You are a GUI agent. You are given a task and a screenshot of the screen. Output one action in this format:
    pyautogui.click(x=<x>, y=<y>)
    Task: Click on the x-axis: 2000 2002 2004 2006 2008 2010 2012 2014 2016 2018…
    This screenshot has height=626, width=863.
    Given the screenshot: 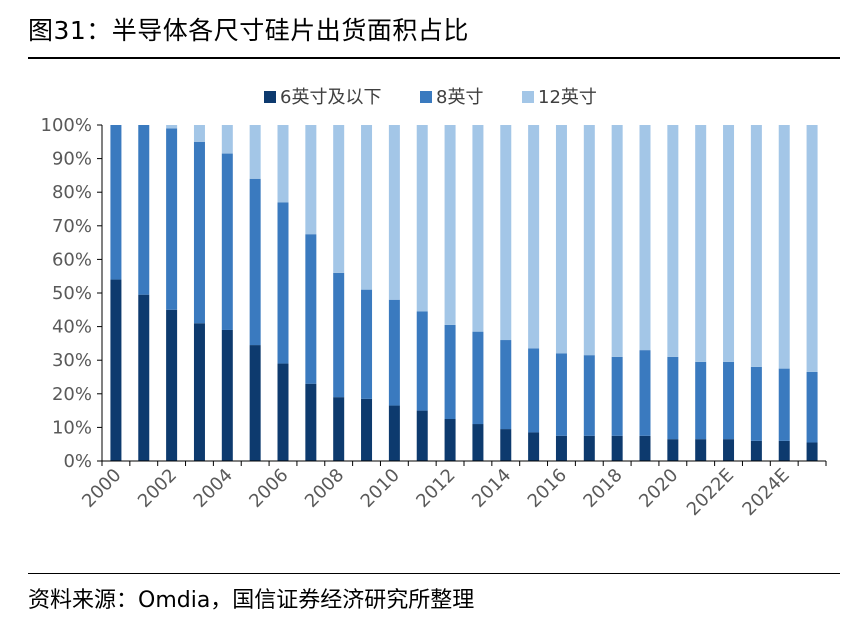 What is the action you would take?
    pyautogui.click(x=452, y=490)
    